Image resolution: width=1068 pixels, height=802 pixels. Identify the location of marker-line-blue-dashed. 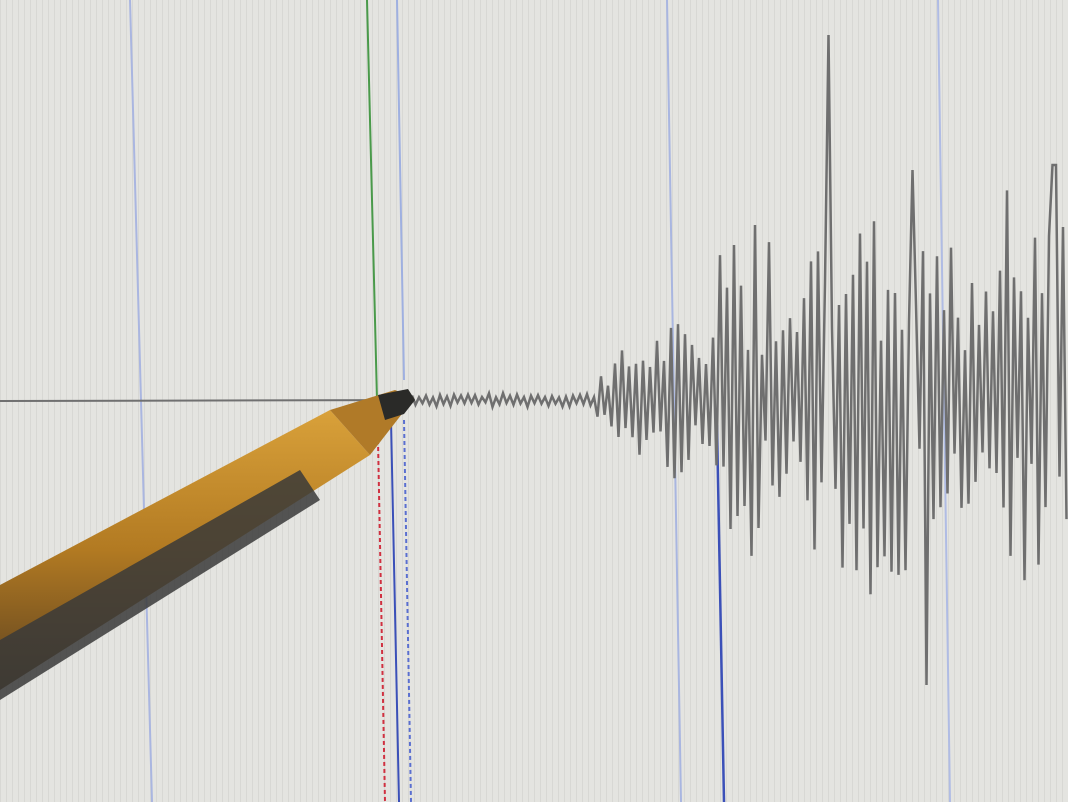
(407, 610).